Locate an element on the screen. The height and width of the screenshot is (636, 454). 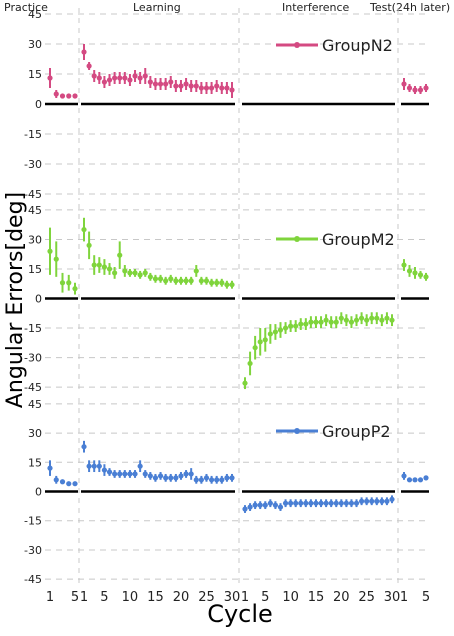
legend-label: GroupN2 is located at coordinates (357, 45).